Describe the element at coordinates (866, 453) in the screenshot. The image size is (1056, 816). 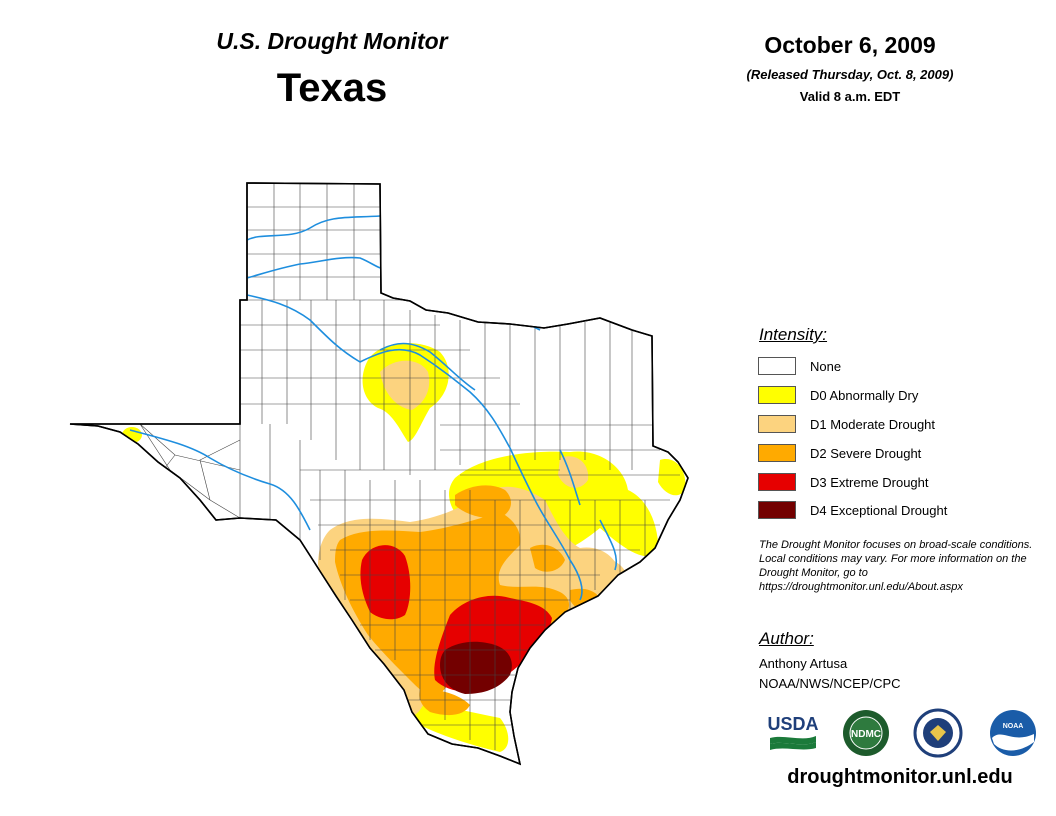
I see `legend-label: D2 Severe Drought` at that location.